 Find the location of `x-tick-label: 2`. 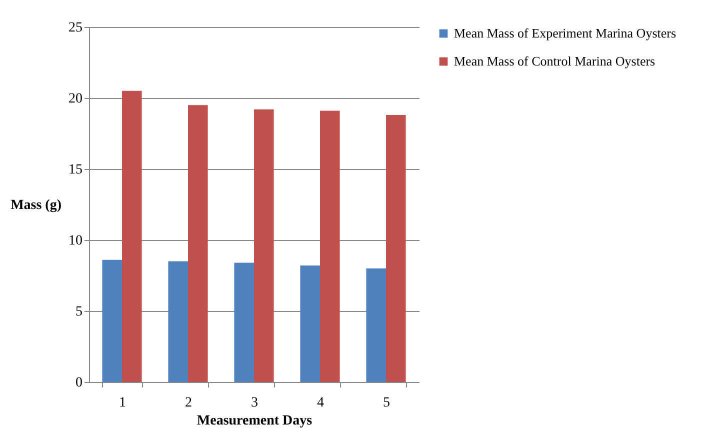

x-tick-label: 2 is located at coordinates (188, 403).